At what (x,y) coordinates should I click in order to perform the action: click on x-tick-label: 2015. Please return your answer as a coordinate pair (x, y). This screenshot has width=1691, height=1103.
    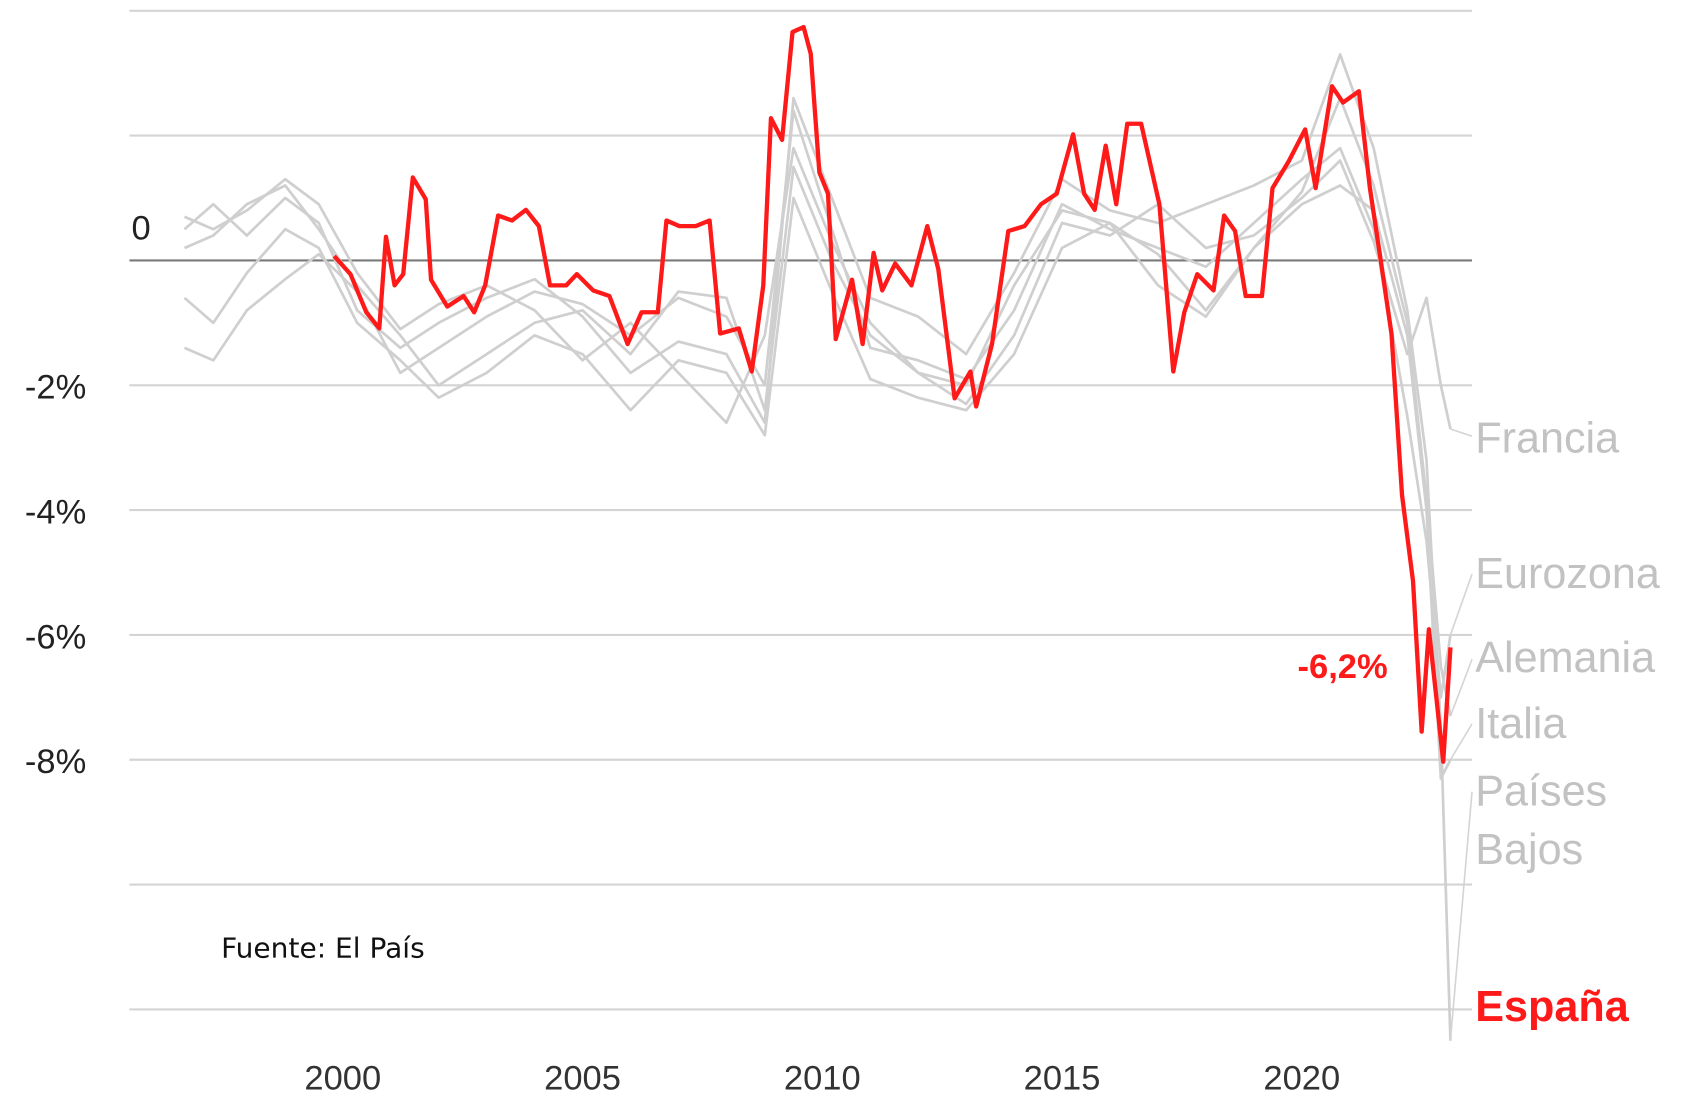
    Looking at the image, I should click on (1062, 1079).